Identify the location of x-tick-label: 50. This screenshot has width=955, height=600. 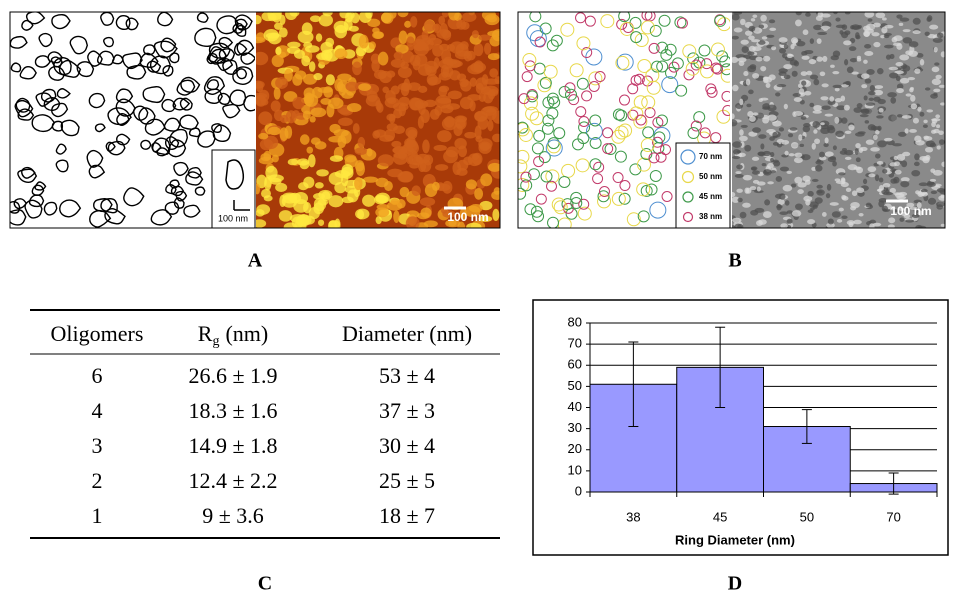
(807, 516).